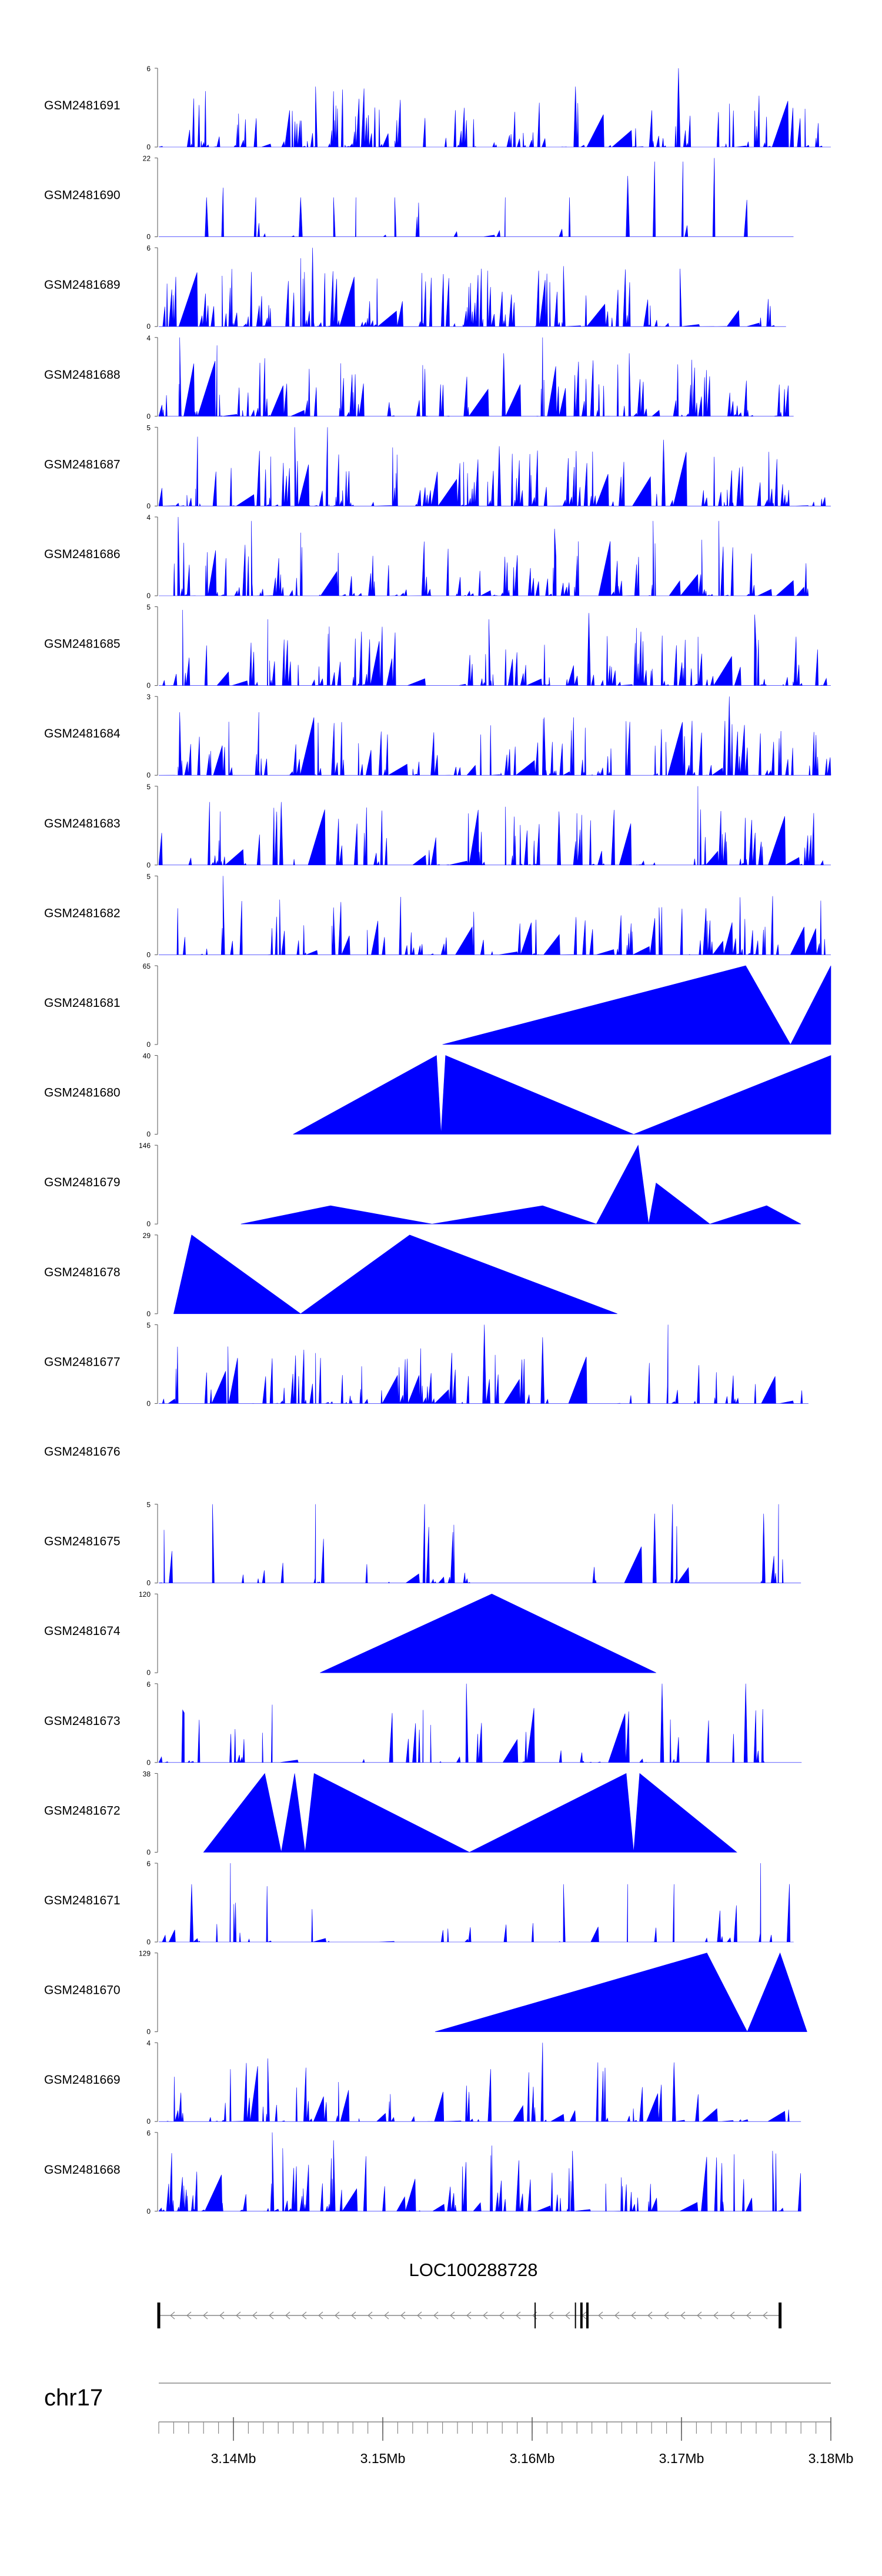 The height and width of the screenshot is (2576, 882). I want to click on track-label-GSM2481688: GSM2481688, so click(82, 375).